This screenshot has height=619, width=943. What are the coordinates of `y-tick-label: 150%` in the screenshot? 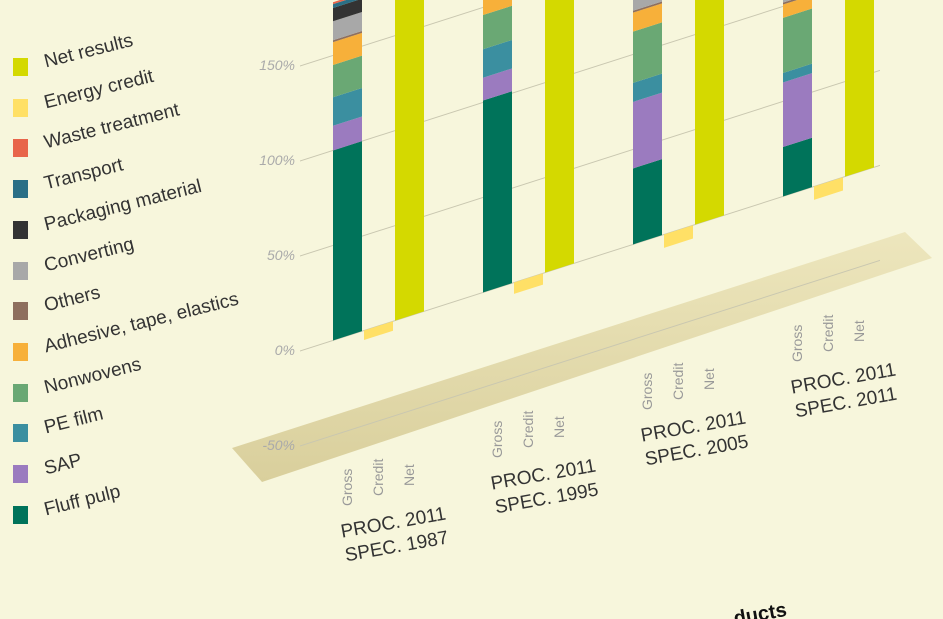 It's located at (277, 65).